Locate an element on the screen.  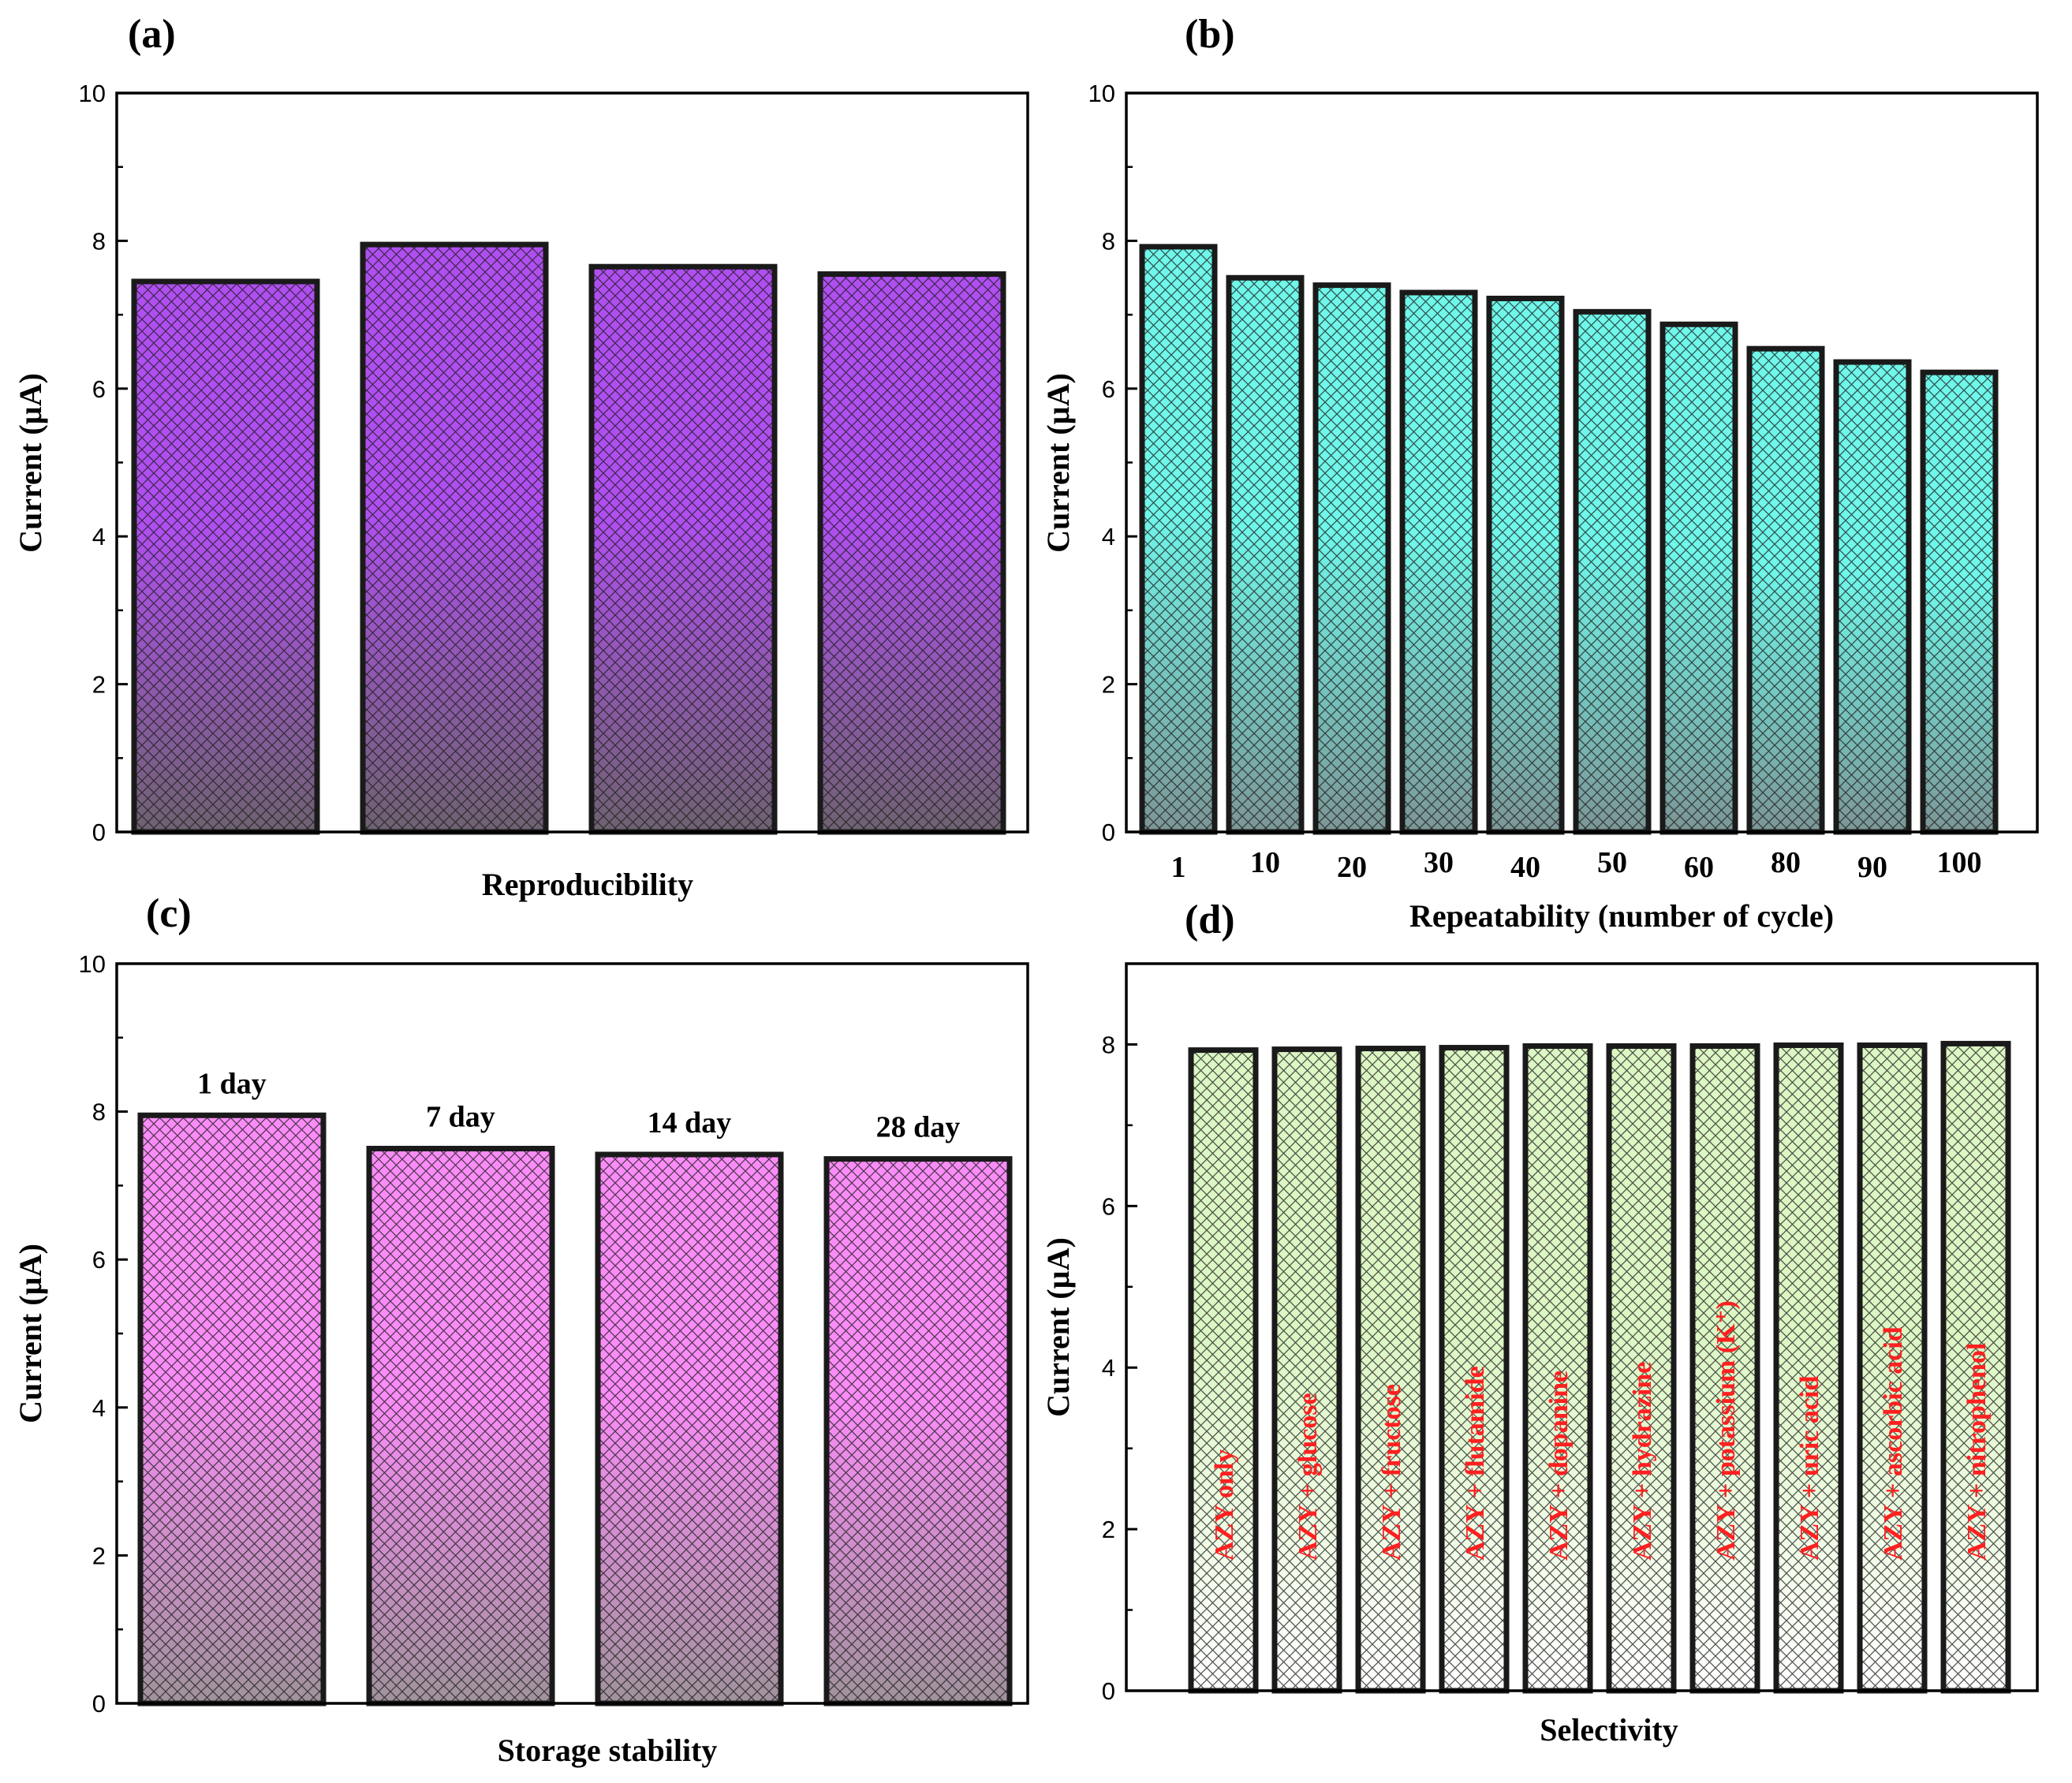
x-axis-label: Storage stability is located at coordinates (608, 1750).